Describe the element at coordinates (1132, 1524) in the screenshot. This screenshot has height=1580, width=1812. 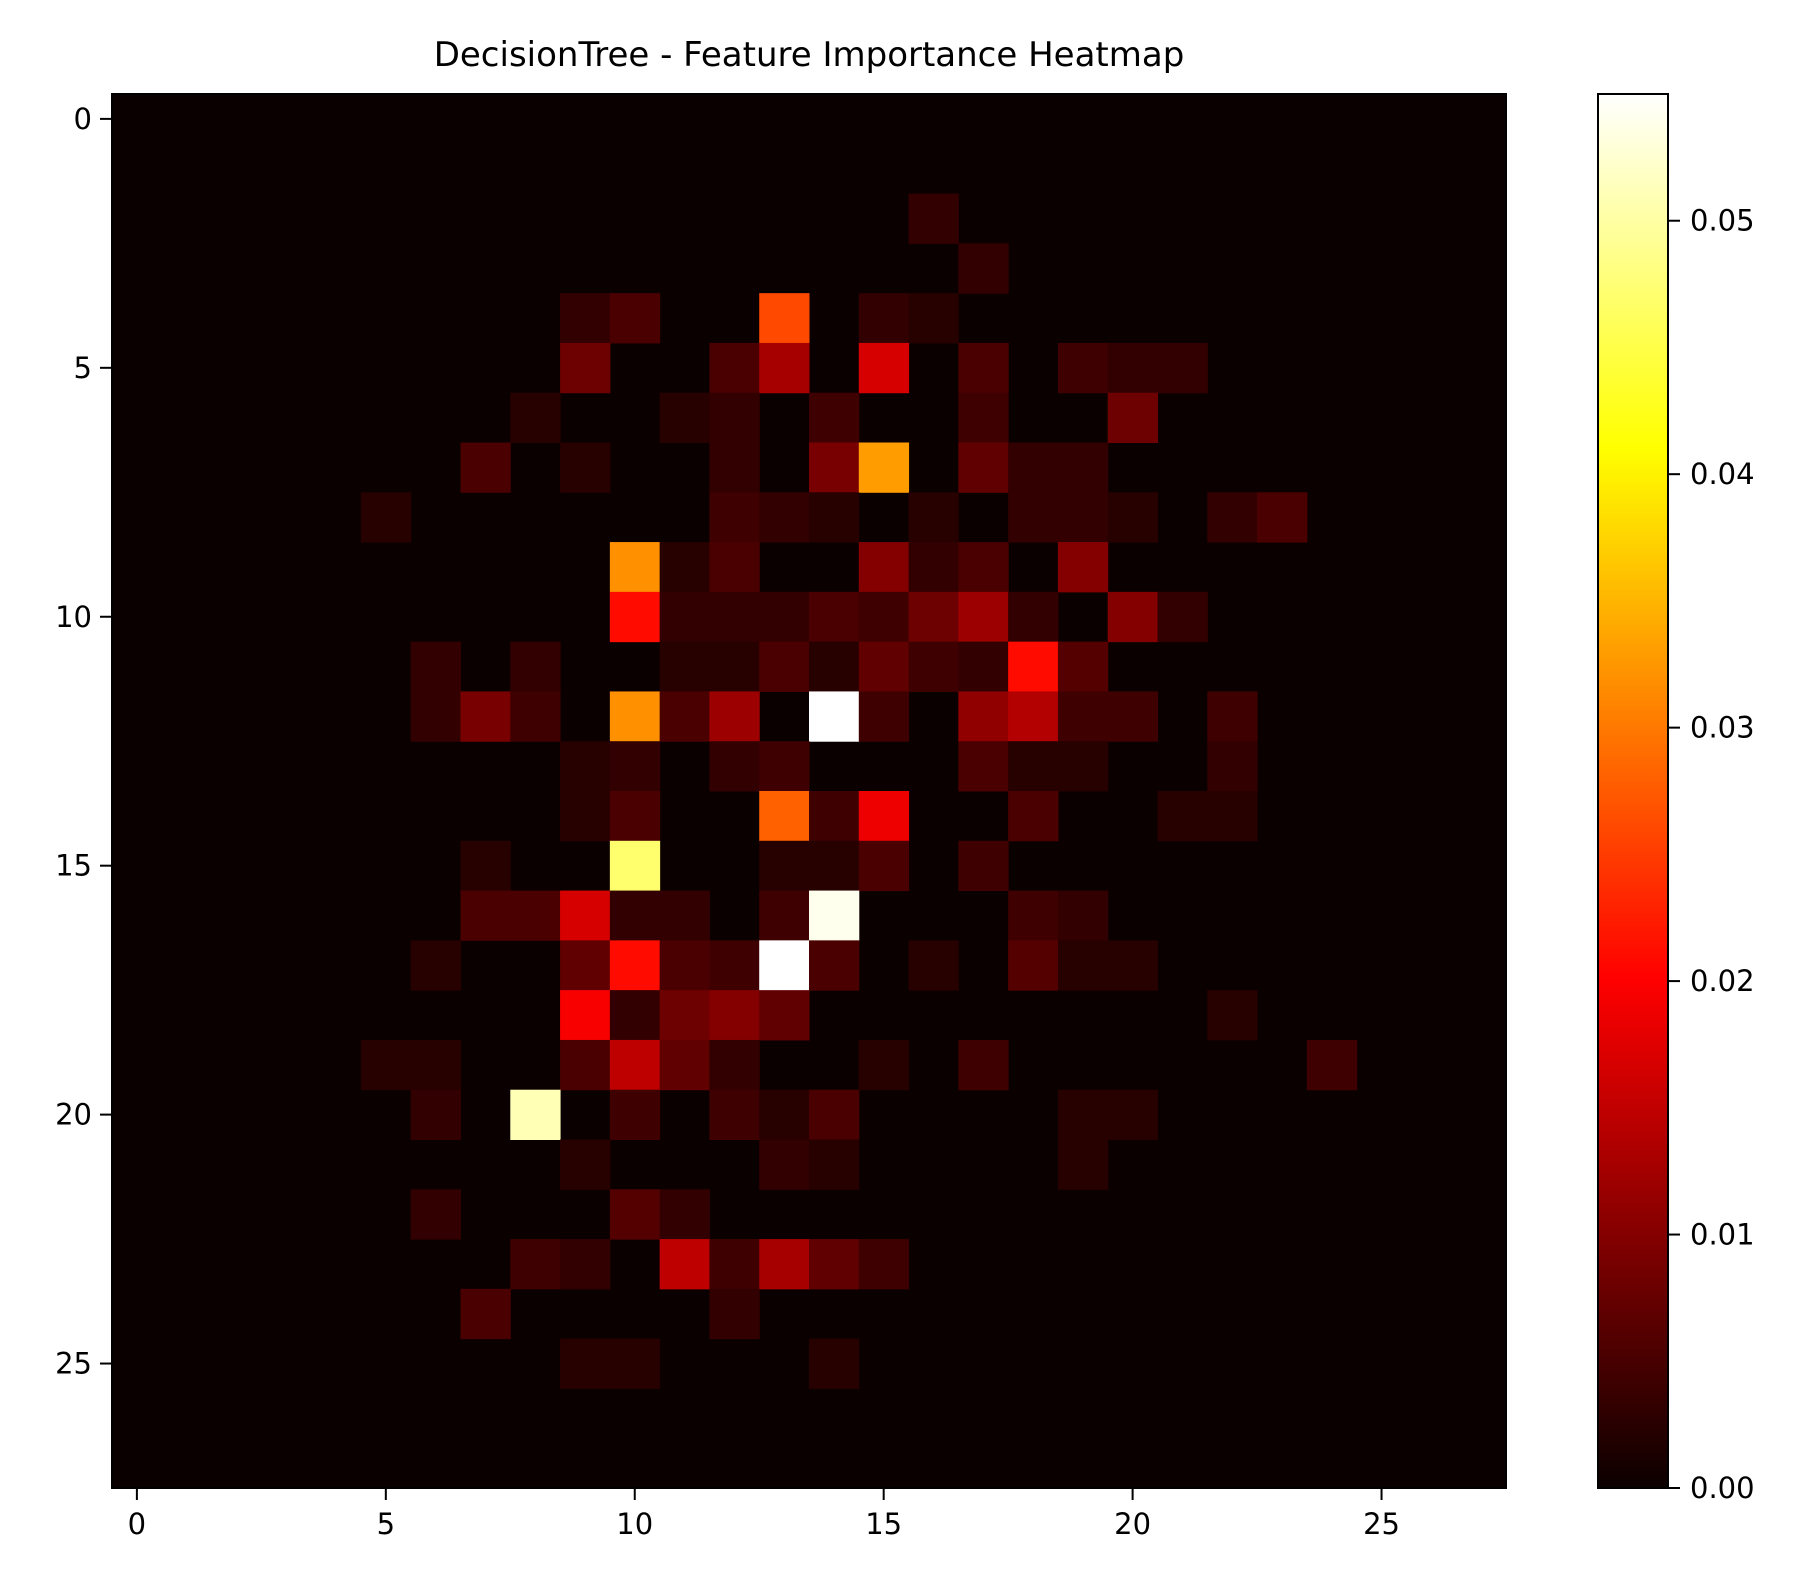
I see `x-tick-label: 20` at that location.